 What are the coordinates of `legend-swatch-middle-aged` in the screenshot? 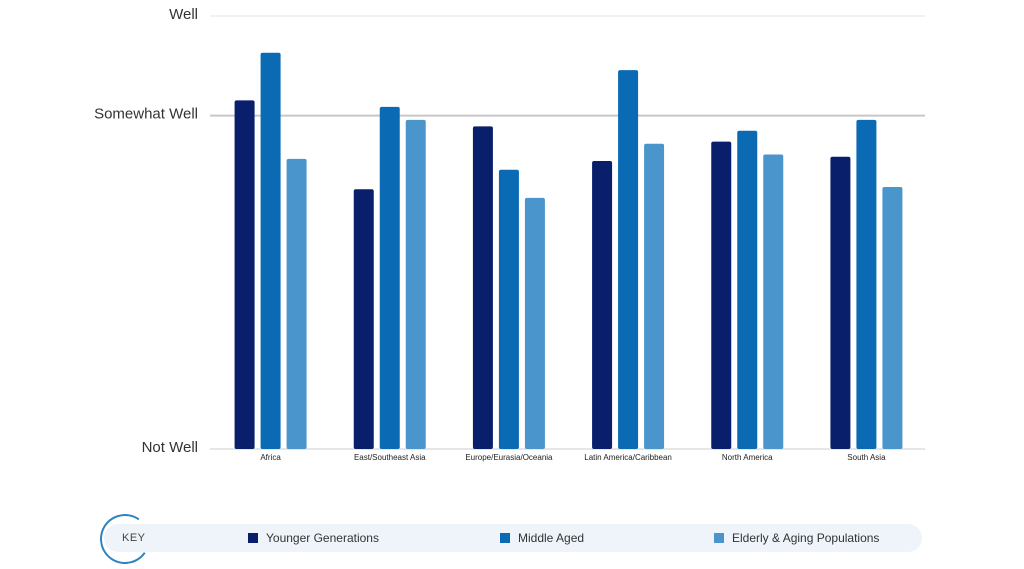 It's located at (505, 538).